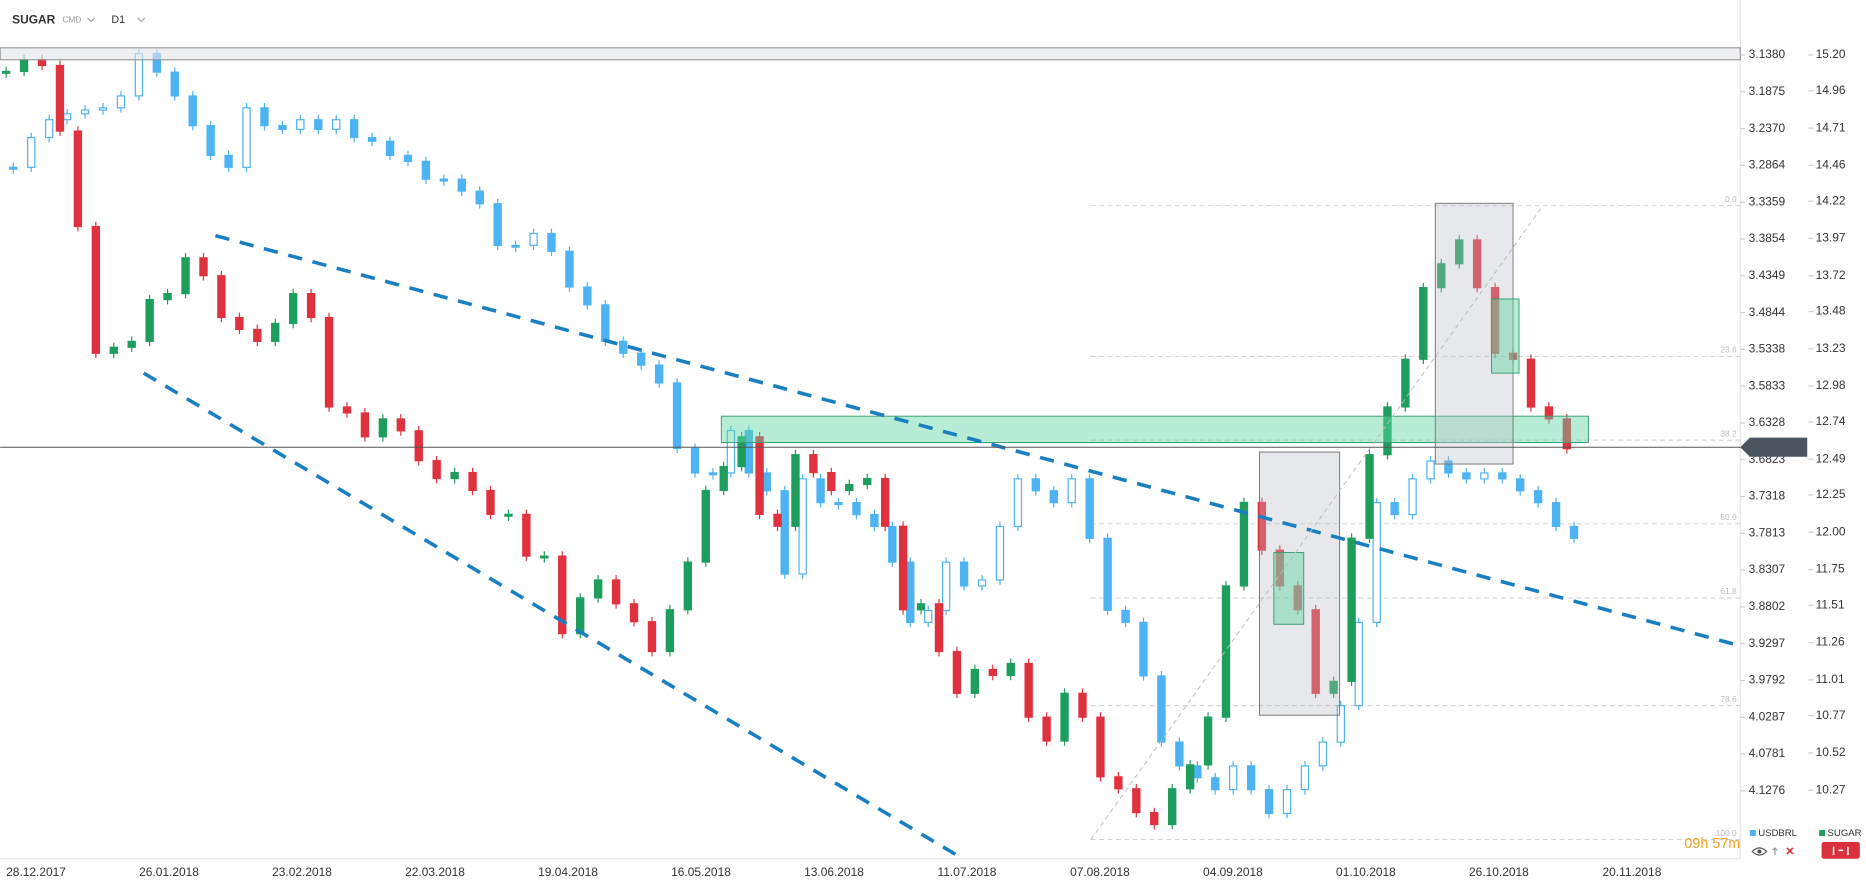  Describe the element at coordinates (1831, 752) in the screenshot. I see `y2-tick-label: 10.52` at that location.